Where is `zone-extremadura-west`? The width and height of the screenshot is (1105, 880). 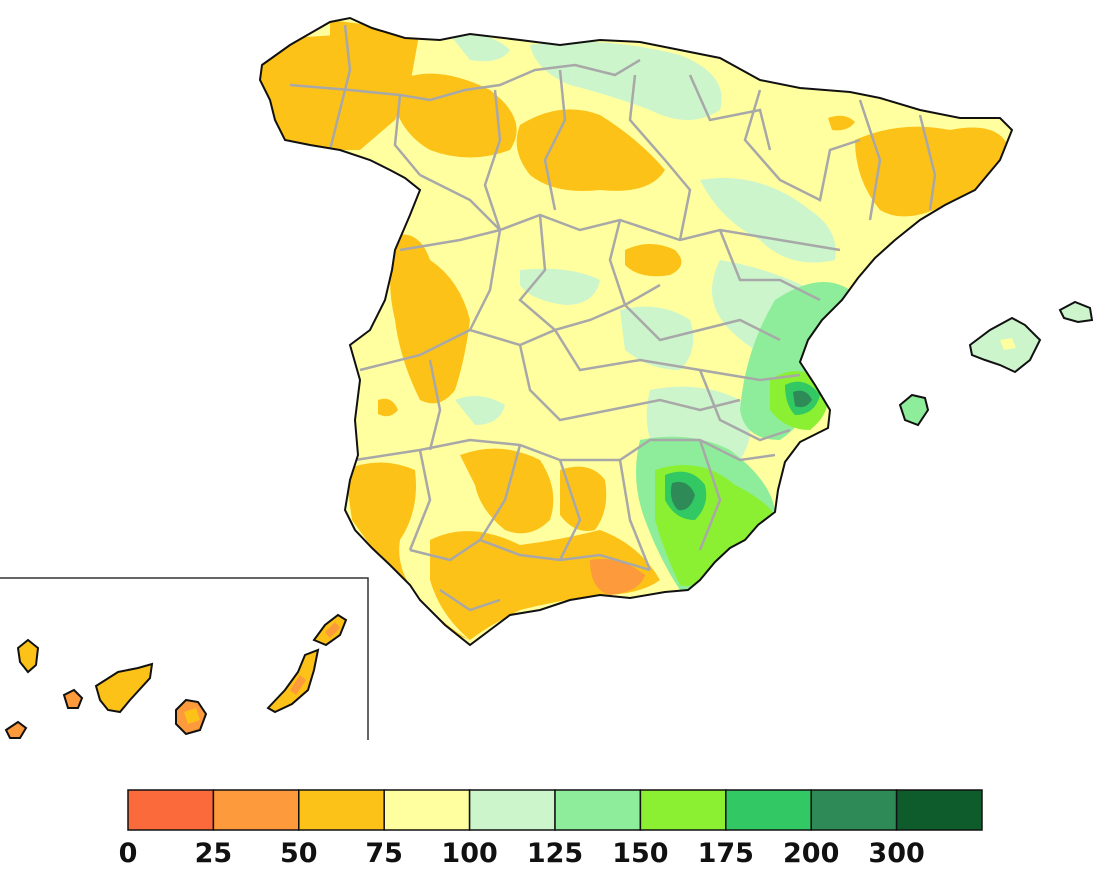
zone-extremadura-west is located at coordinates (430, 319).